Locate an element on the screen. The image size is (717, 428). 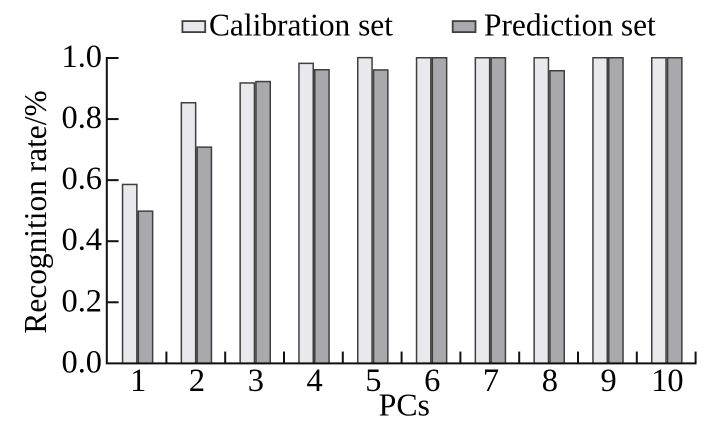
svg-text: 0.4 is located at coordinates (82, 240).